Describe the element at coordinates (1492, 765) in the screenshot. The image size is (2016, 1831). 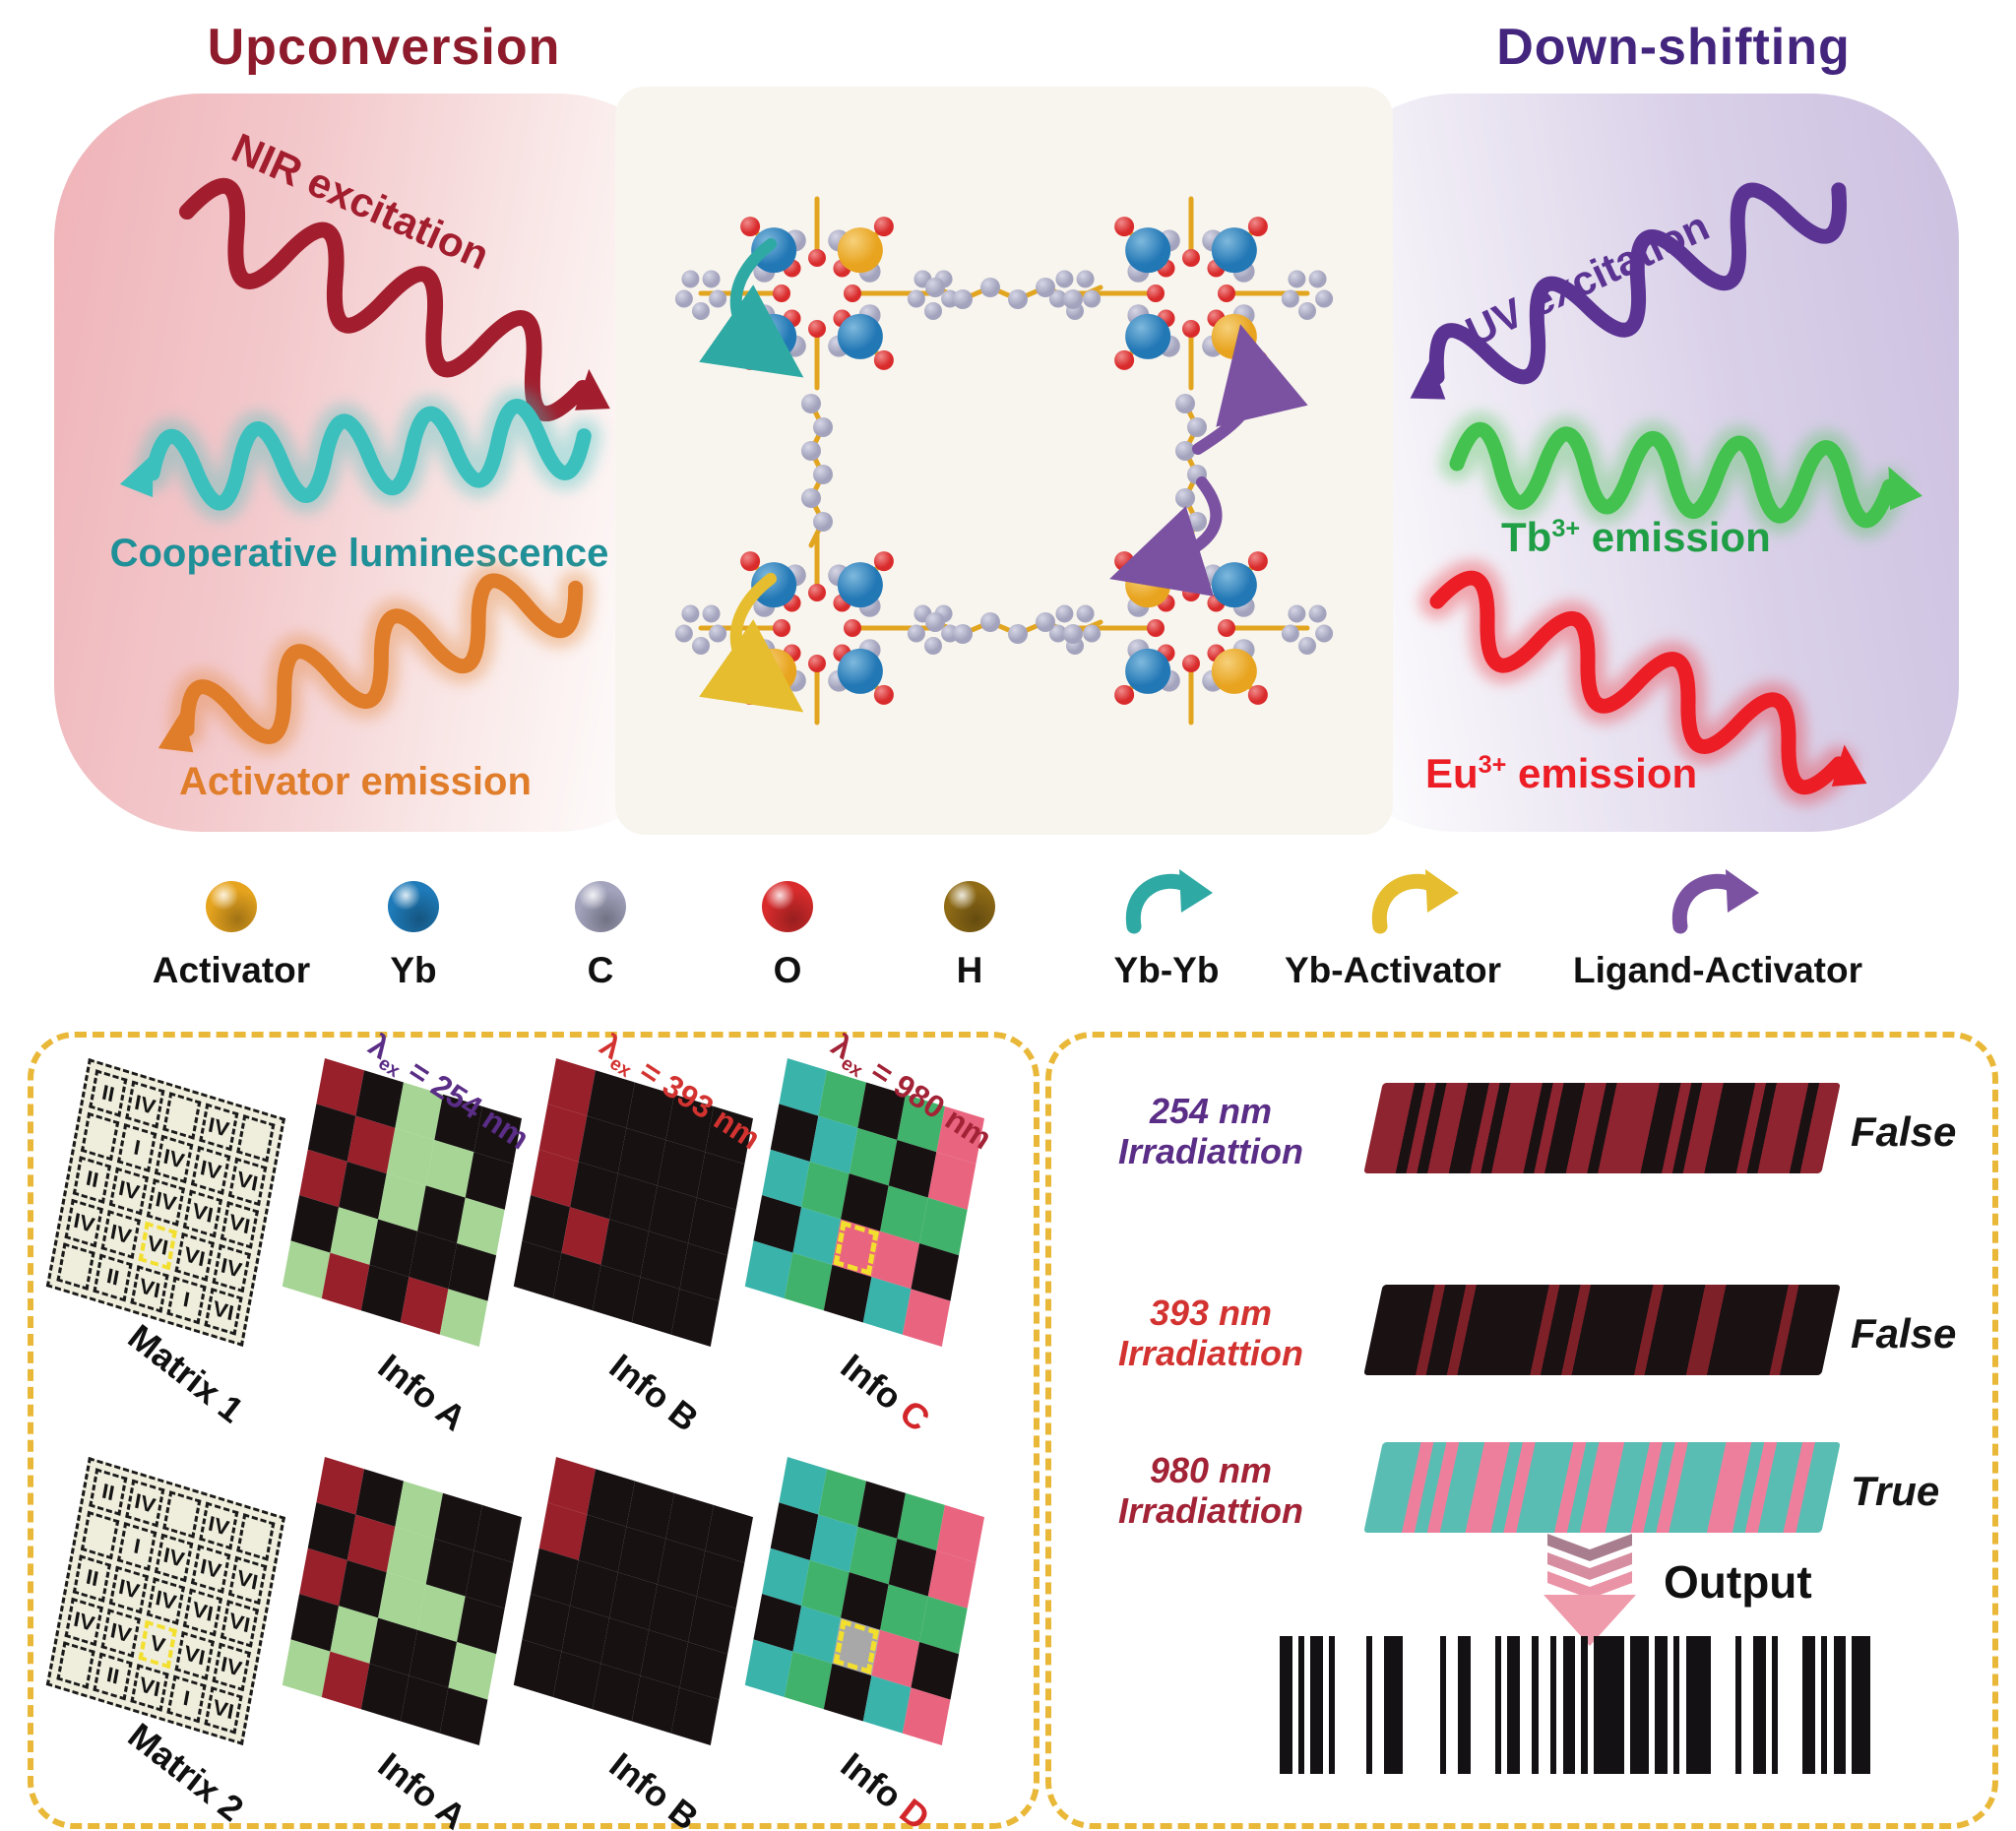
I see `eu-charge: 3+` at that location.